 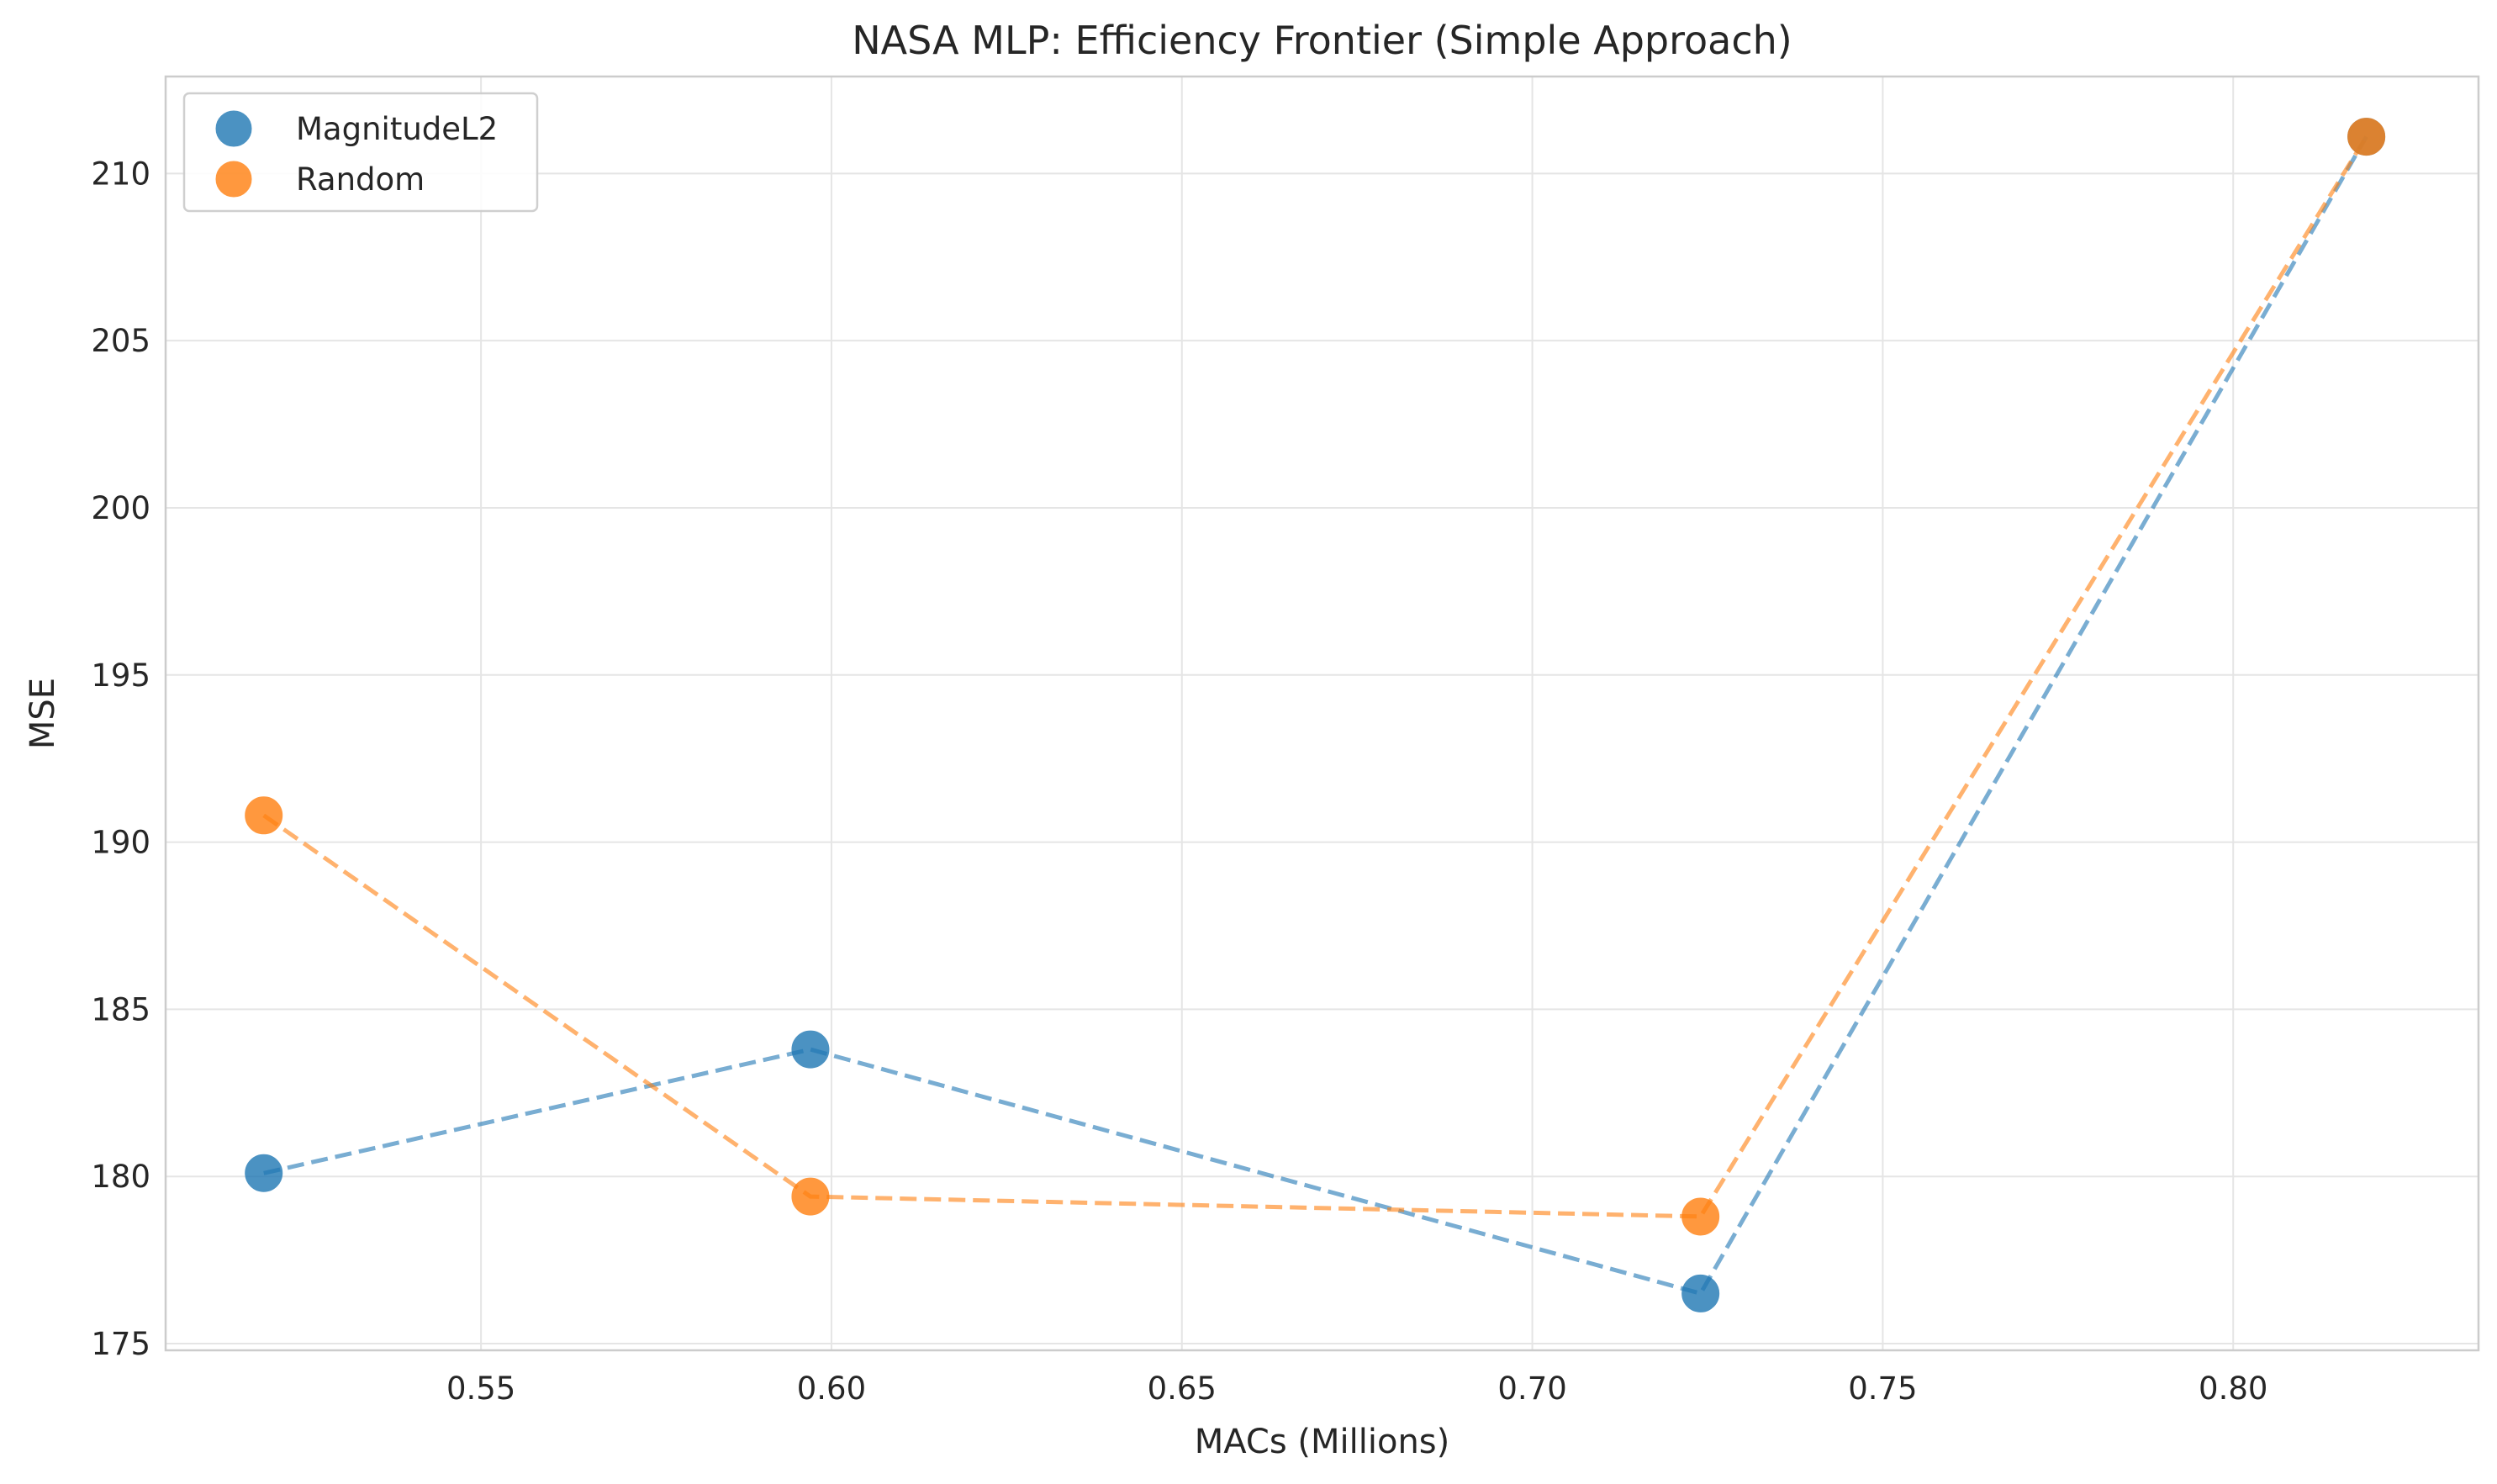 I want to click on x-tick-label: 0.65, so click(x=1182, y=1388).